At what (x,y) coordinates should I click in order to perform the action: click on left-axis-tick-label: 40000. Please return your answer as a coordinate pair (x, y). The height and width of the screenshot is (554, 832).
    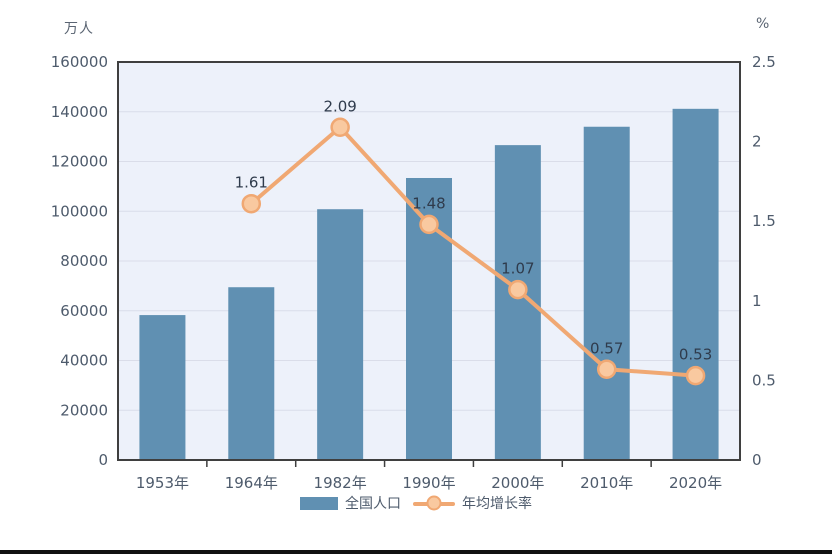
    Looking at the image, I should click on (84, 361).